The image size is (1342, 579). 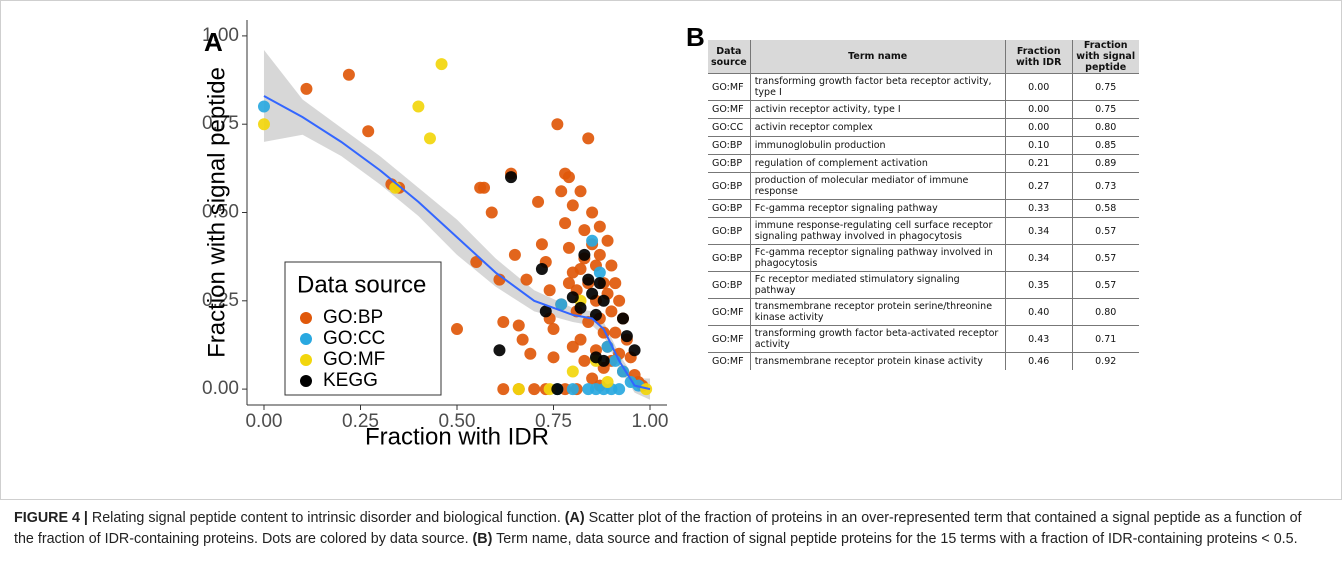 I want to click on caption-text: (A), so click(x=574, y=518).